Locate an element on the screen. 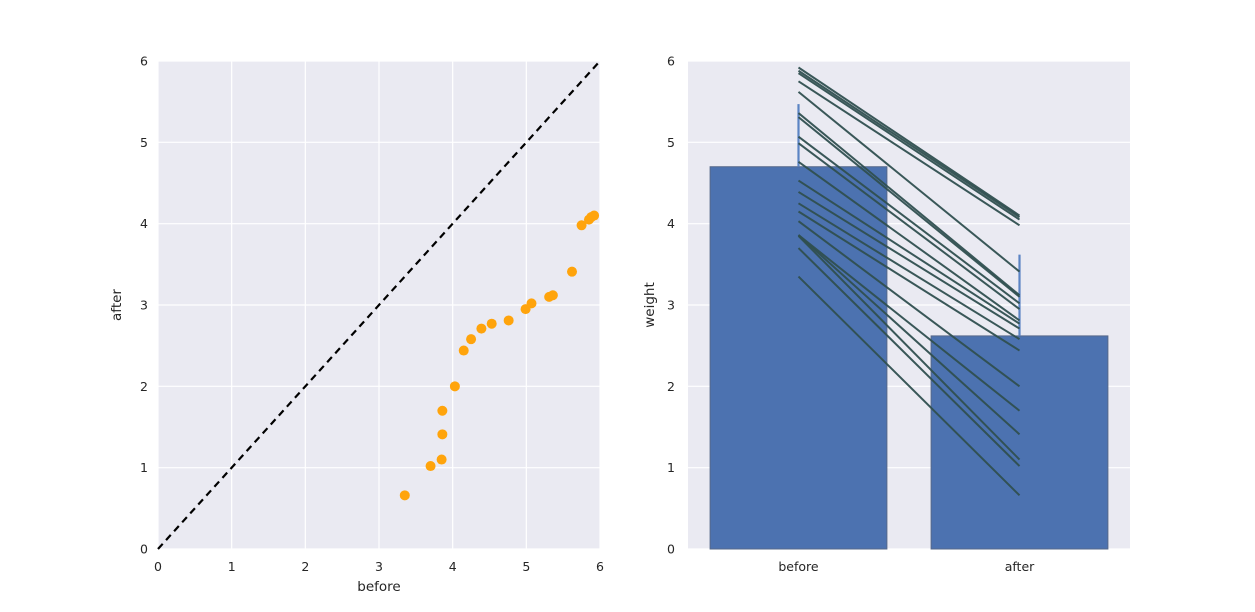  bar-before is located at coordinates (798, 358).